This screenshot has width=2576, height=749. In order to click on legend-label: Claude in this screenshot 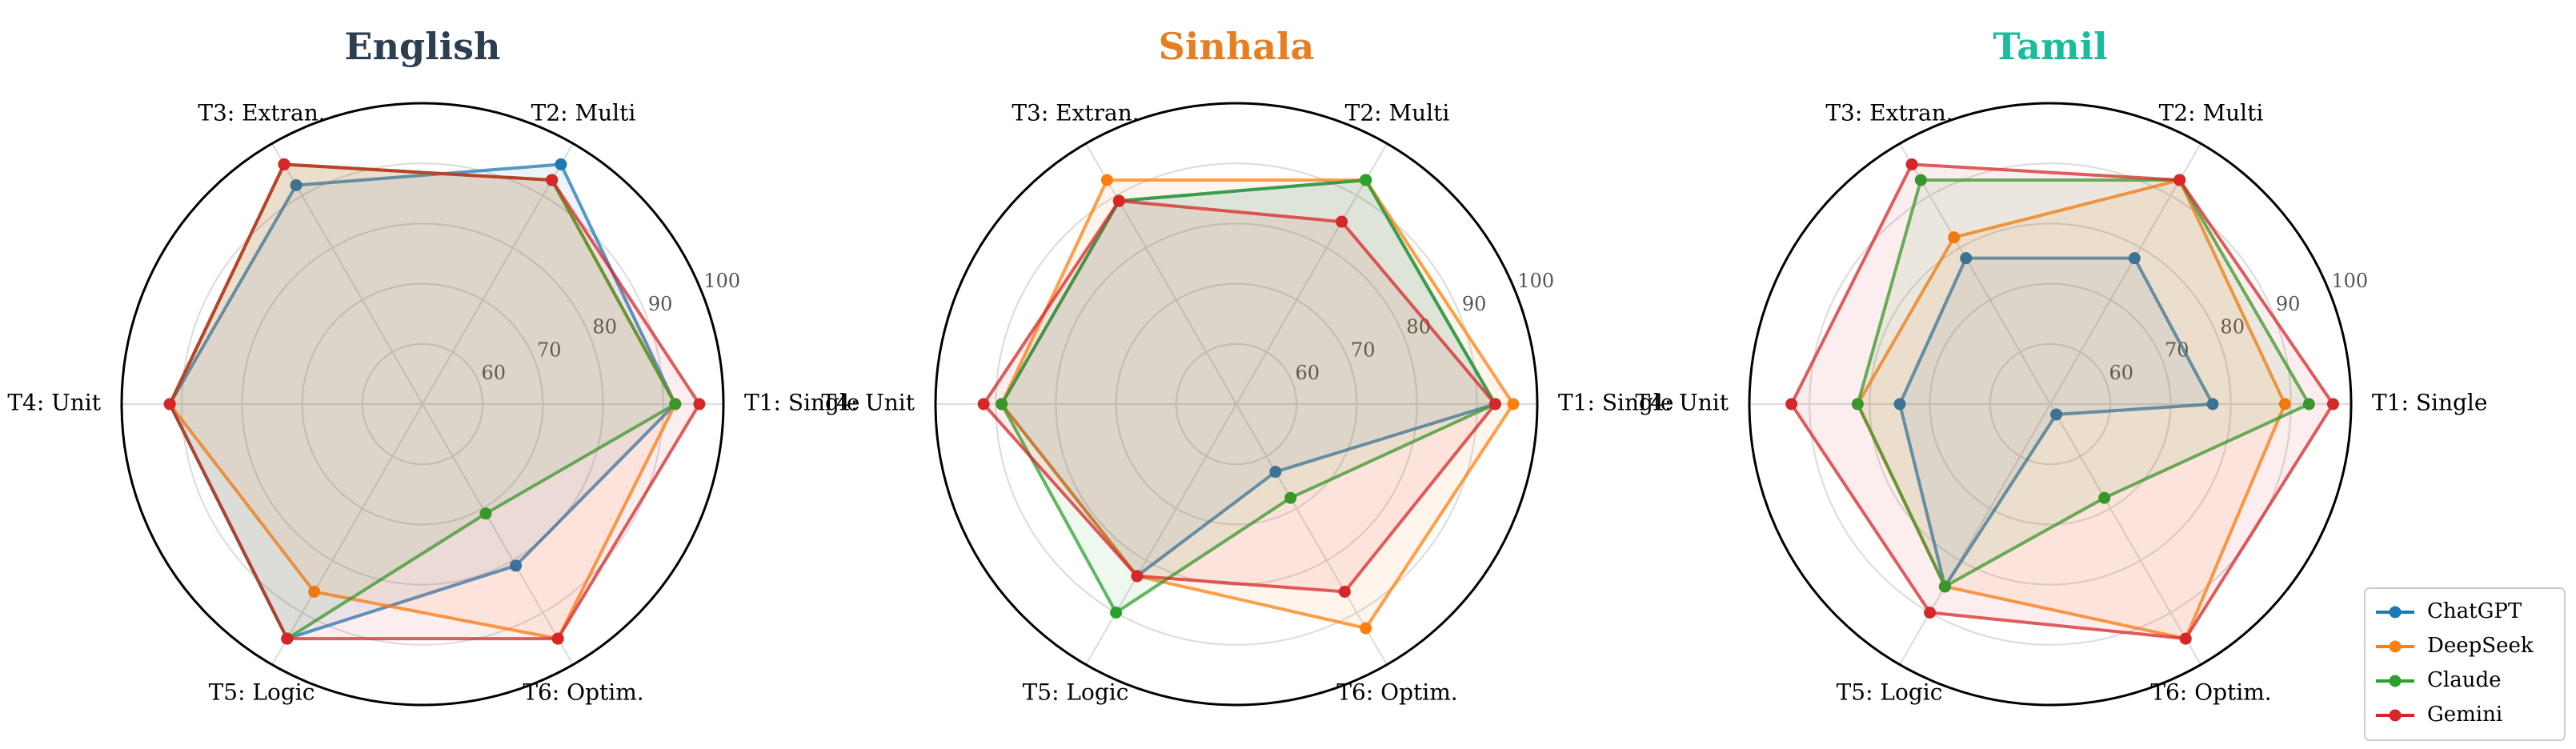, I will do `click(2464, 680)`.